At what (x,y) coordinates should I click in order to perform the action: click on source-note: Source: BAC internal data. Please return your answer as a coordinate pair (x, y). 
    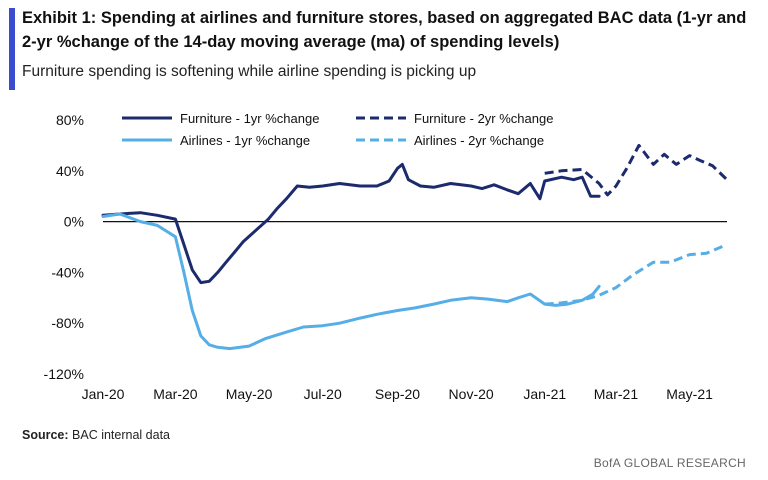
    Looking at the image, I should click on (96, 435).